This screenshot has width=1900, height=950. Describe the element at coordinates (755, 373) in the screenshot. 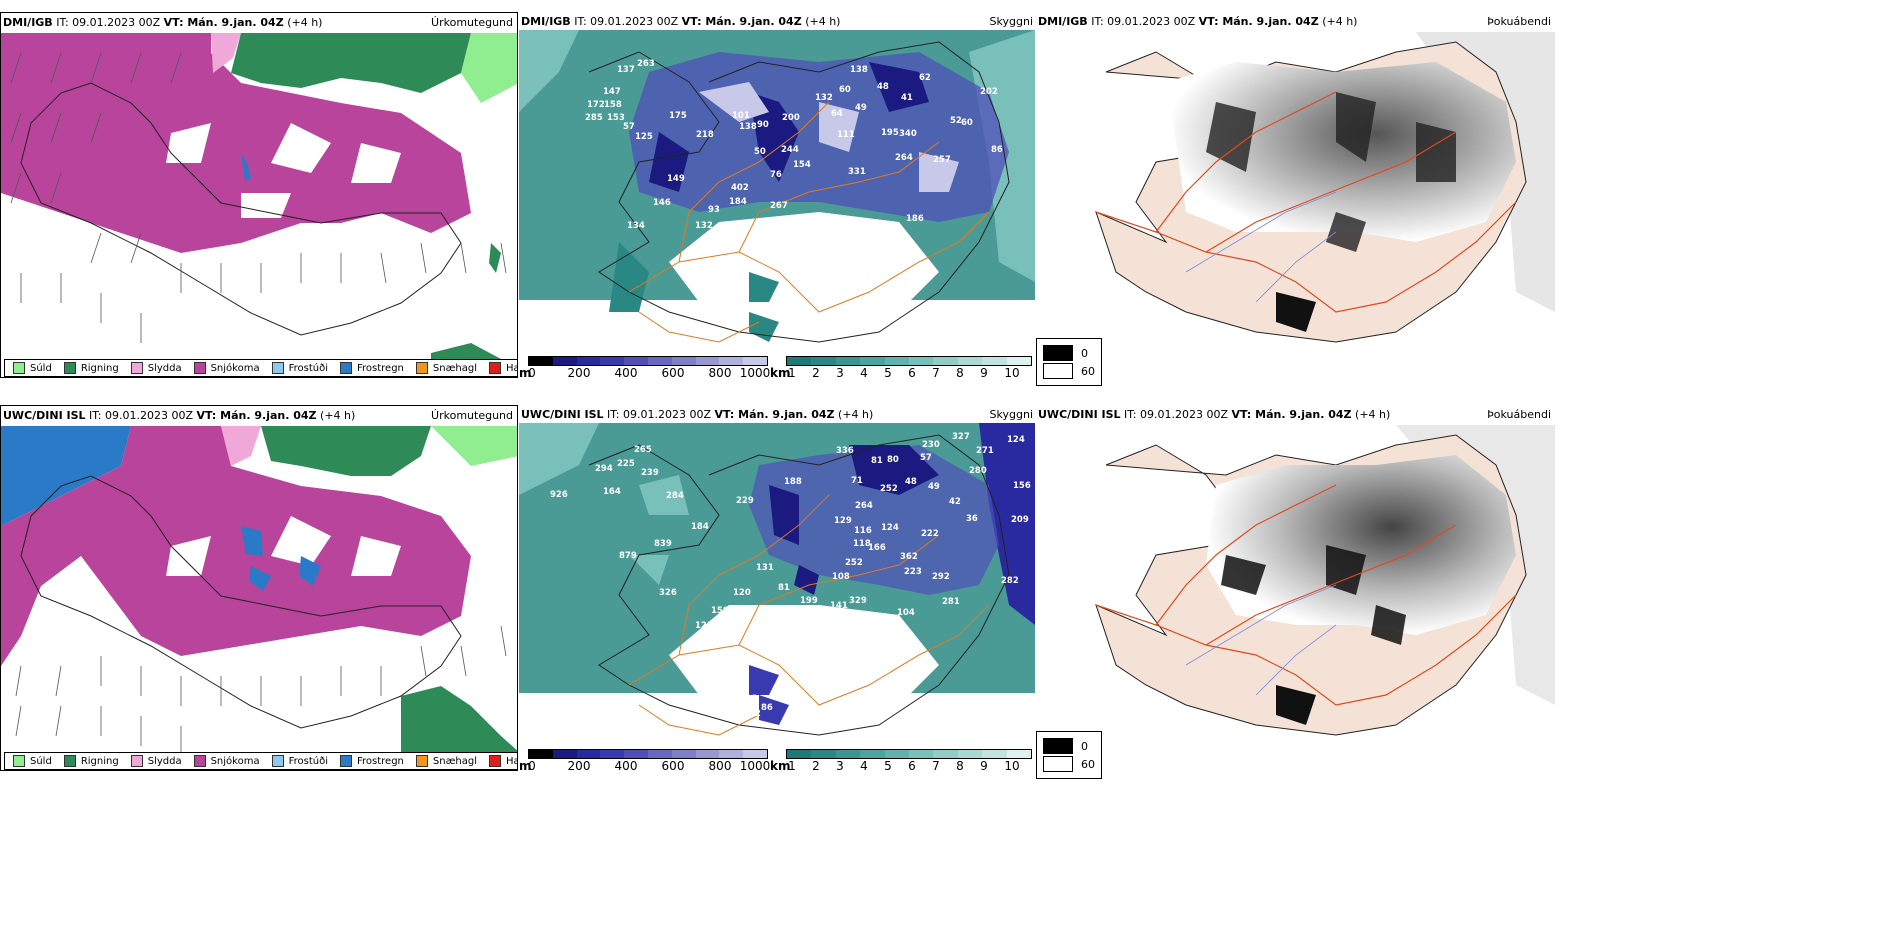

I see `ceiling-tick: 1000` at that location.